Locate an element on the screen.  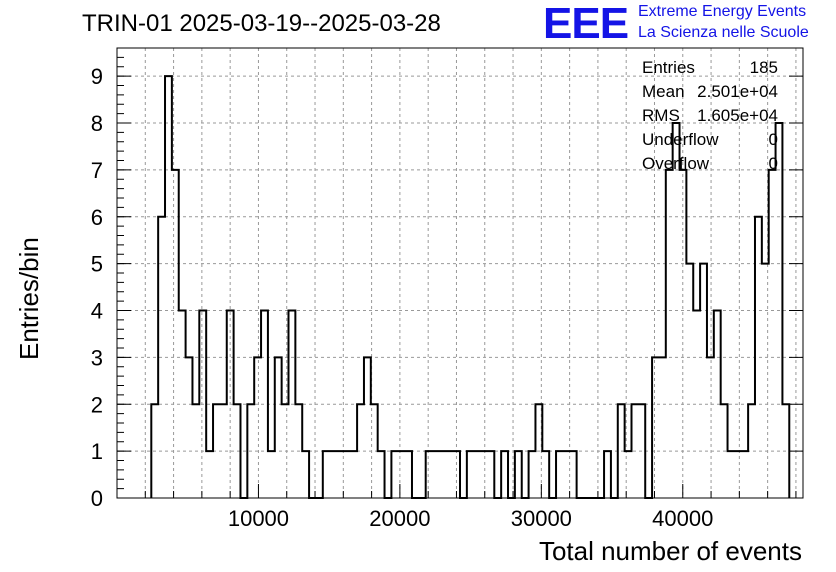
y-axis-label-wrap: Entries/bin is located at coordinates (25, 270).